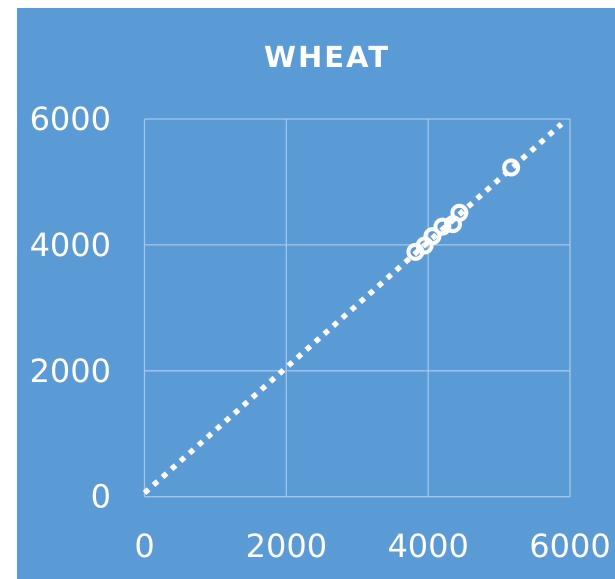 The image size is (615, 579). Describe the element at coordinates (428, 546) in the screenshot. I see `x-tick-label: 4000` at that location.